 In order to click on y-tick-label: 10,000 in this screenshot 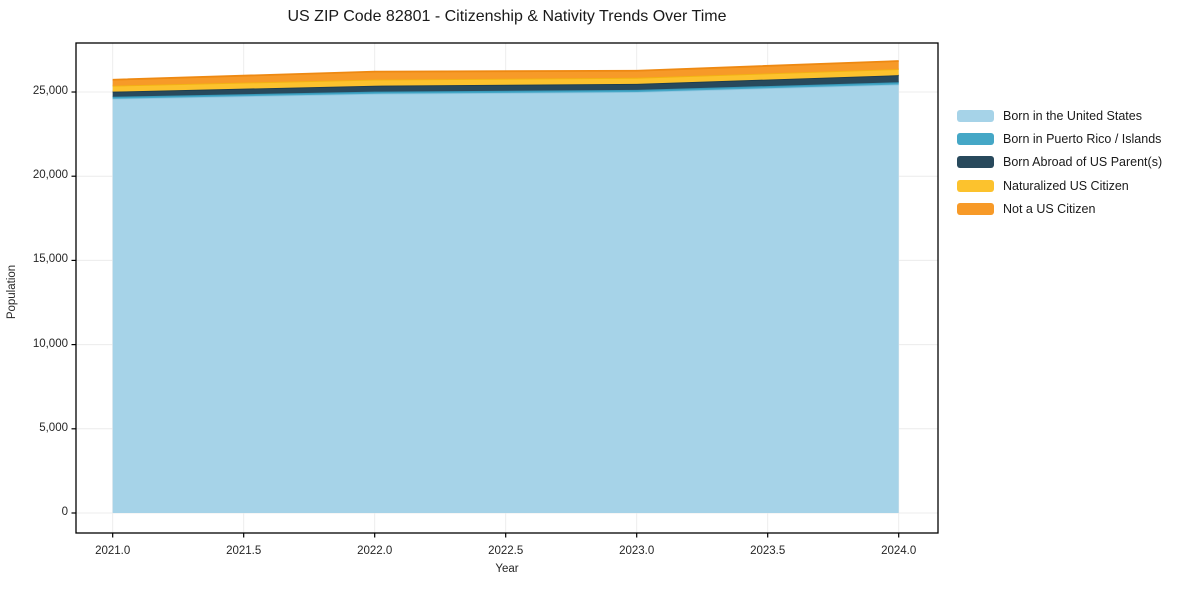, I will do `click(50, 343)`.